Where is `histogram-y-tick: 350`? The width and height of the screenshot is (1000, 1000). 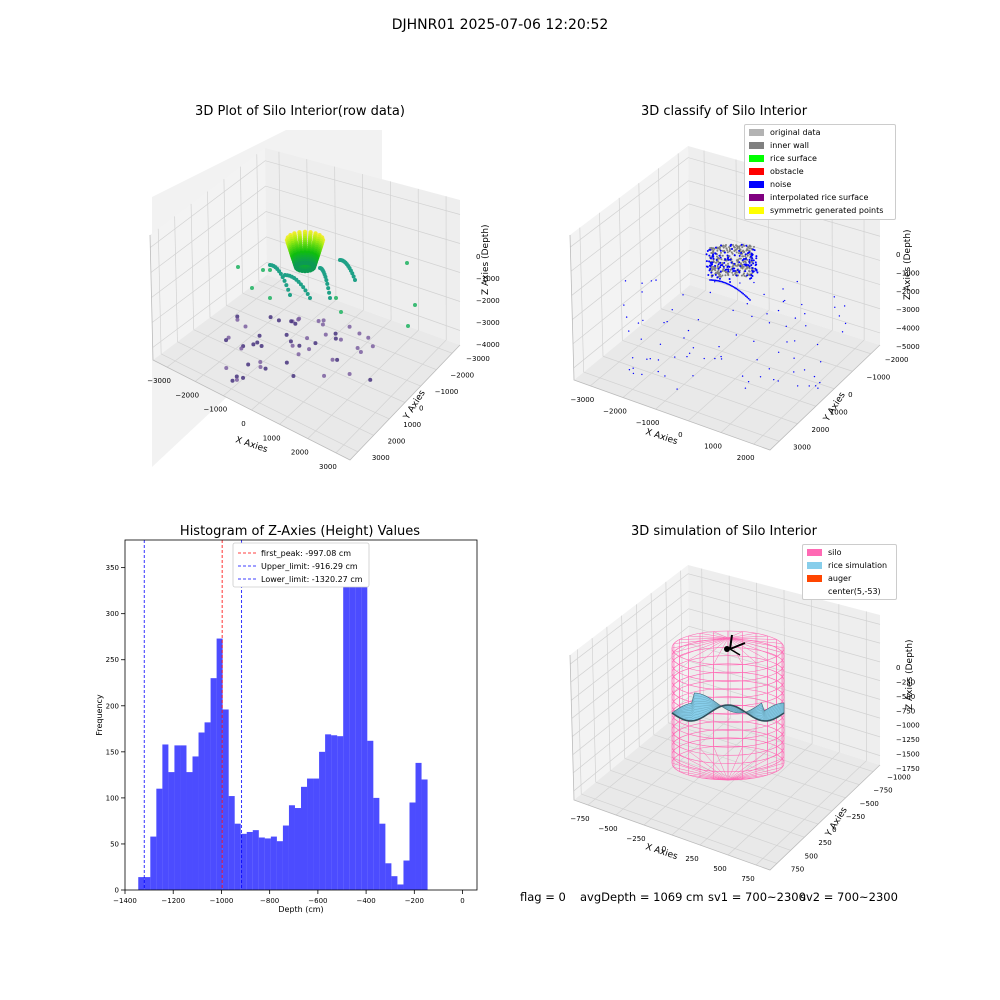
histogram-y-tick: 350 is located at coordinates (112, 568).